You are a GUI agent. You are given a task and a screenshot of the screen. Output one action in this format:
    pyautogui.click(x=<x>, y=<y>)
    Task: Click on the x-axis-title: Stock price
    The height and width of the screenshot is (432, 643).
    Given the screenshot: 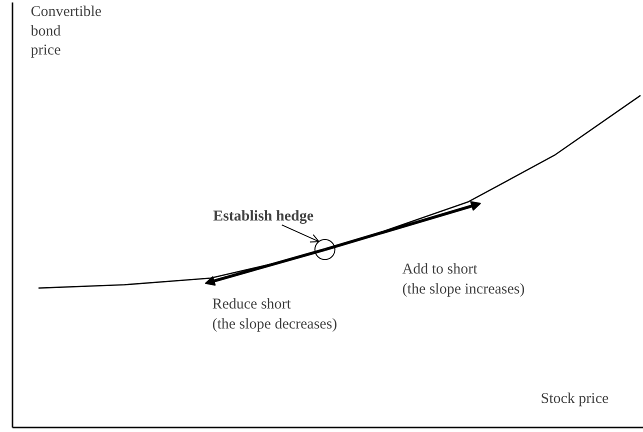 What is the action you would take?
    pyautogui.click(x=574, y=398)
    